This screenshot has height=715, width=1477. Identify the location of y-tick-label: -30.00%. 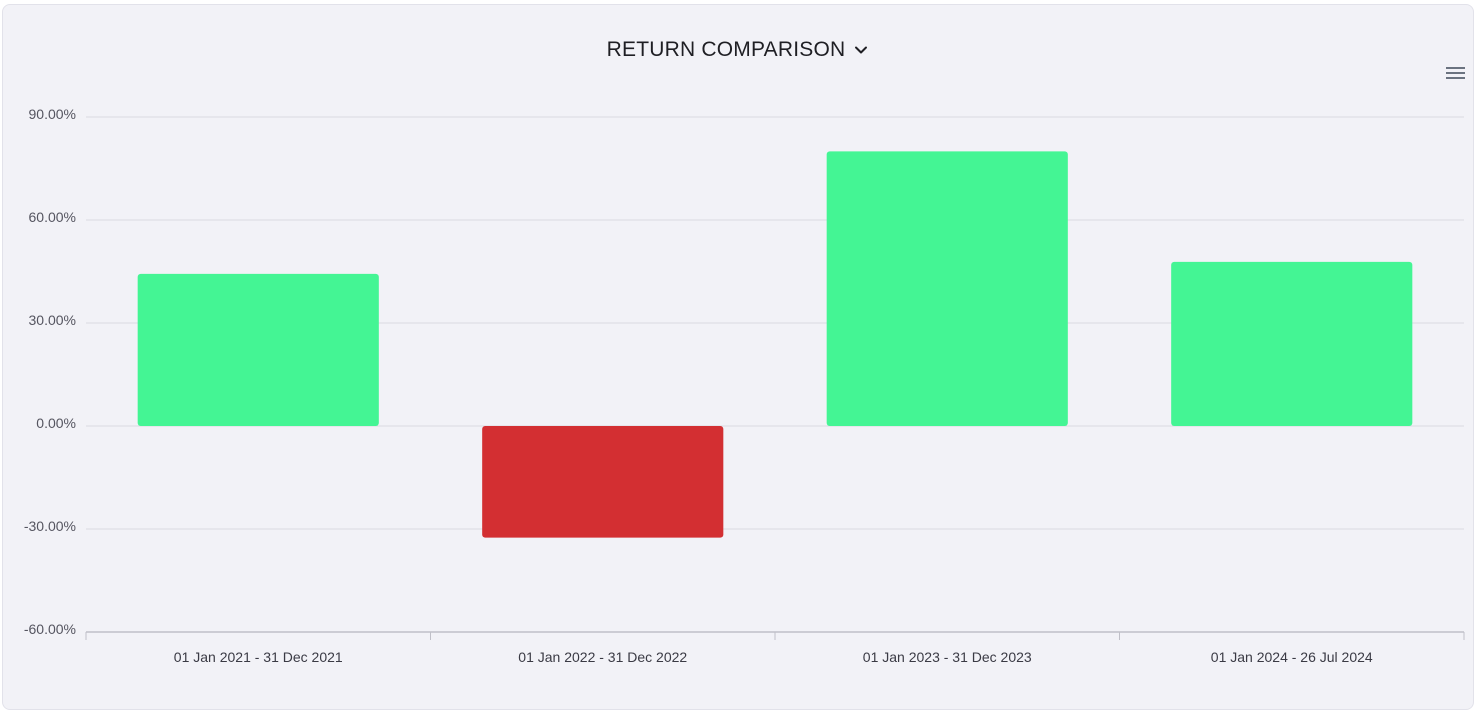
(50, 526).